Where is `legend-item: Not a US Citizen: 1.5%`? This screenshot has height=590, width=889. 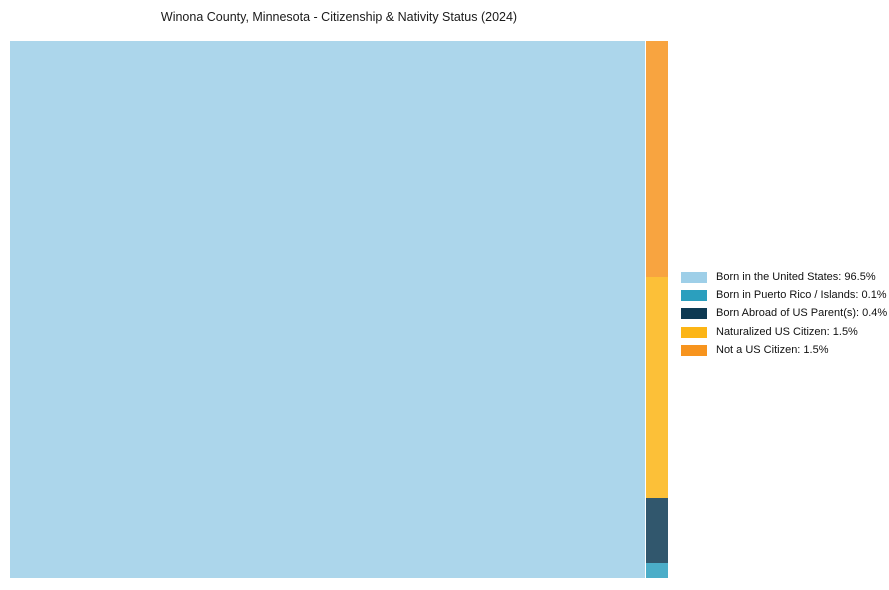
legend-item: Not a US Citizen: 1.5% is located at coordinates (784, 351).